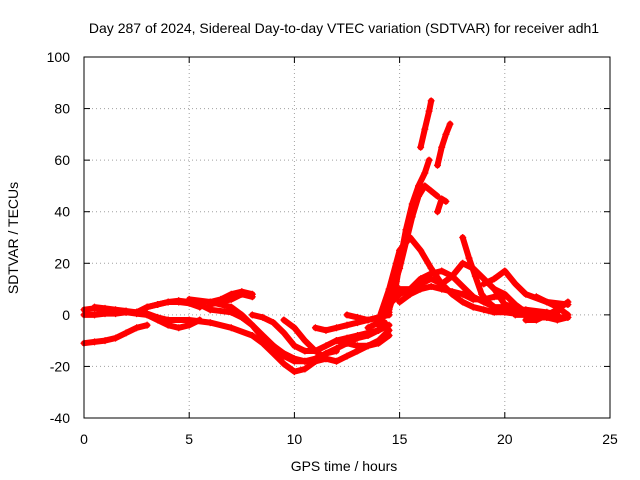  What do you see at coordinates (59, 237) in the screenshot?
I see `y-tick-labels: -40 -20 0 20 40 60 80 100` at bounding box center [59, 237].